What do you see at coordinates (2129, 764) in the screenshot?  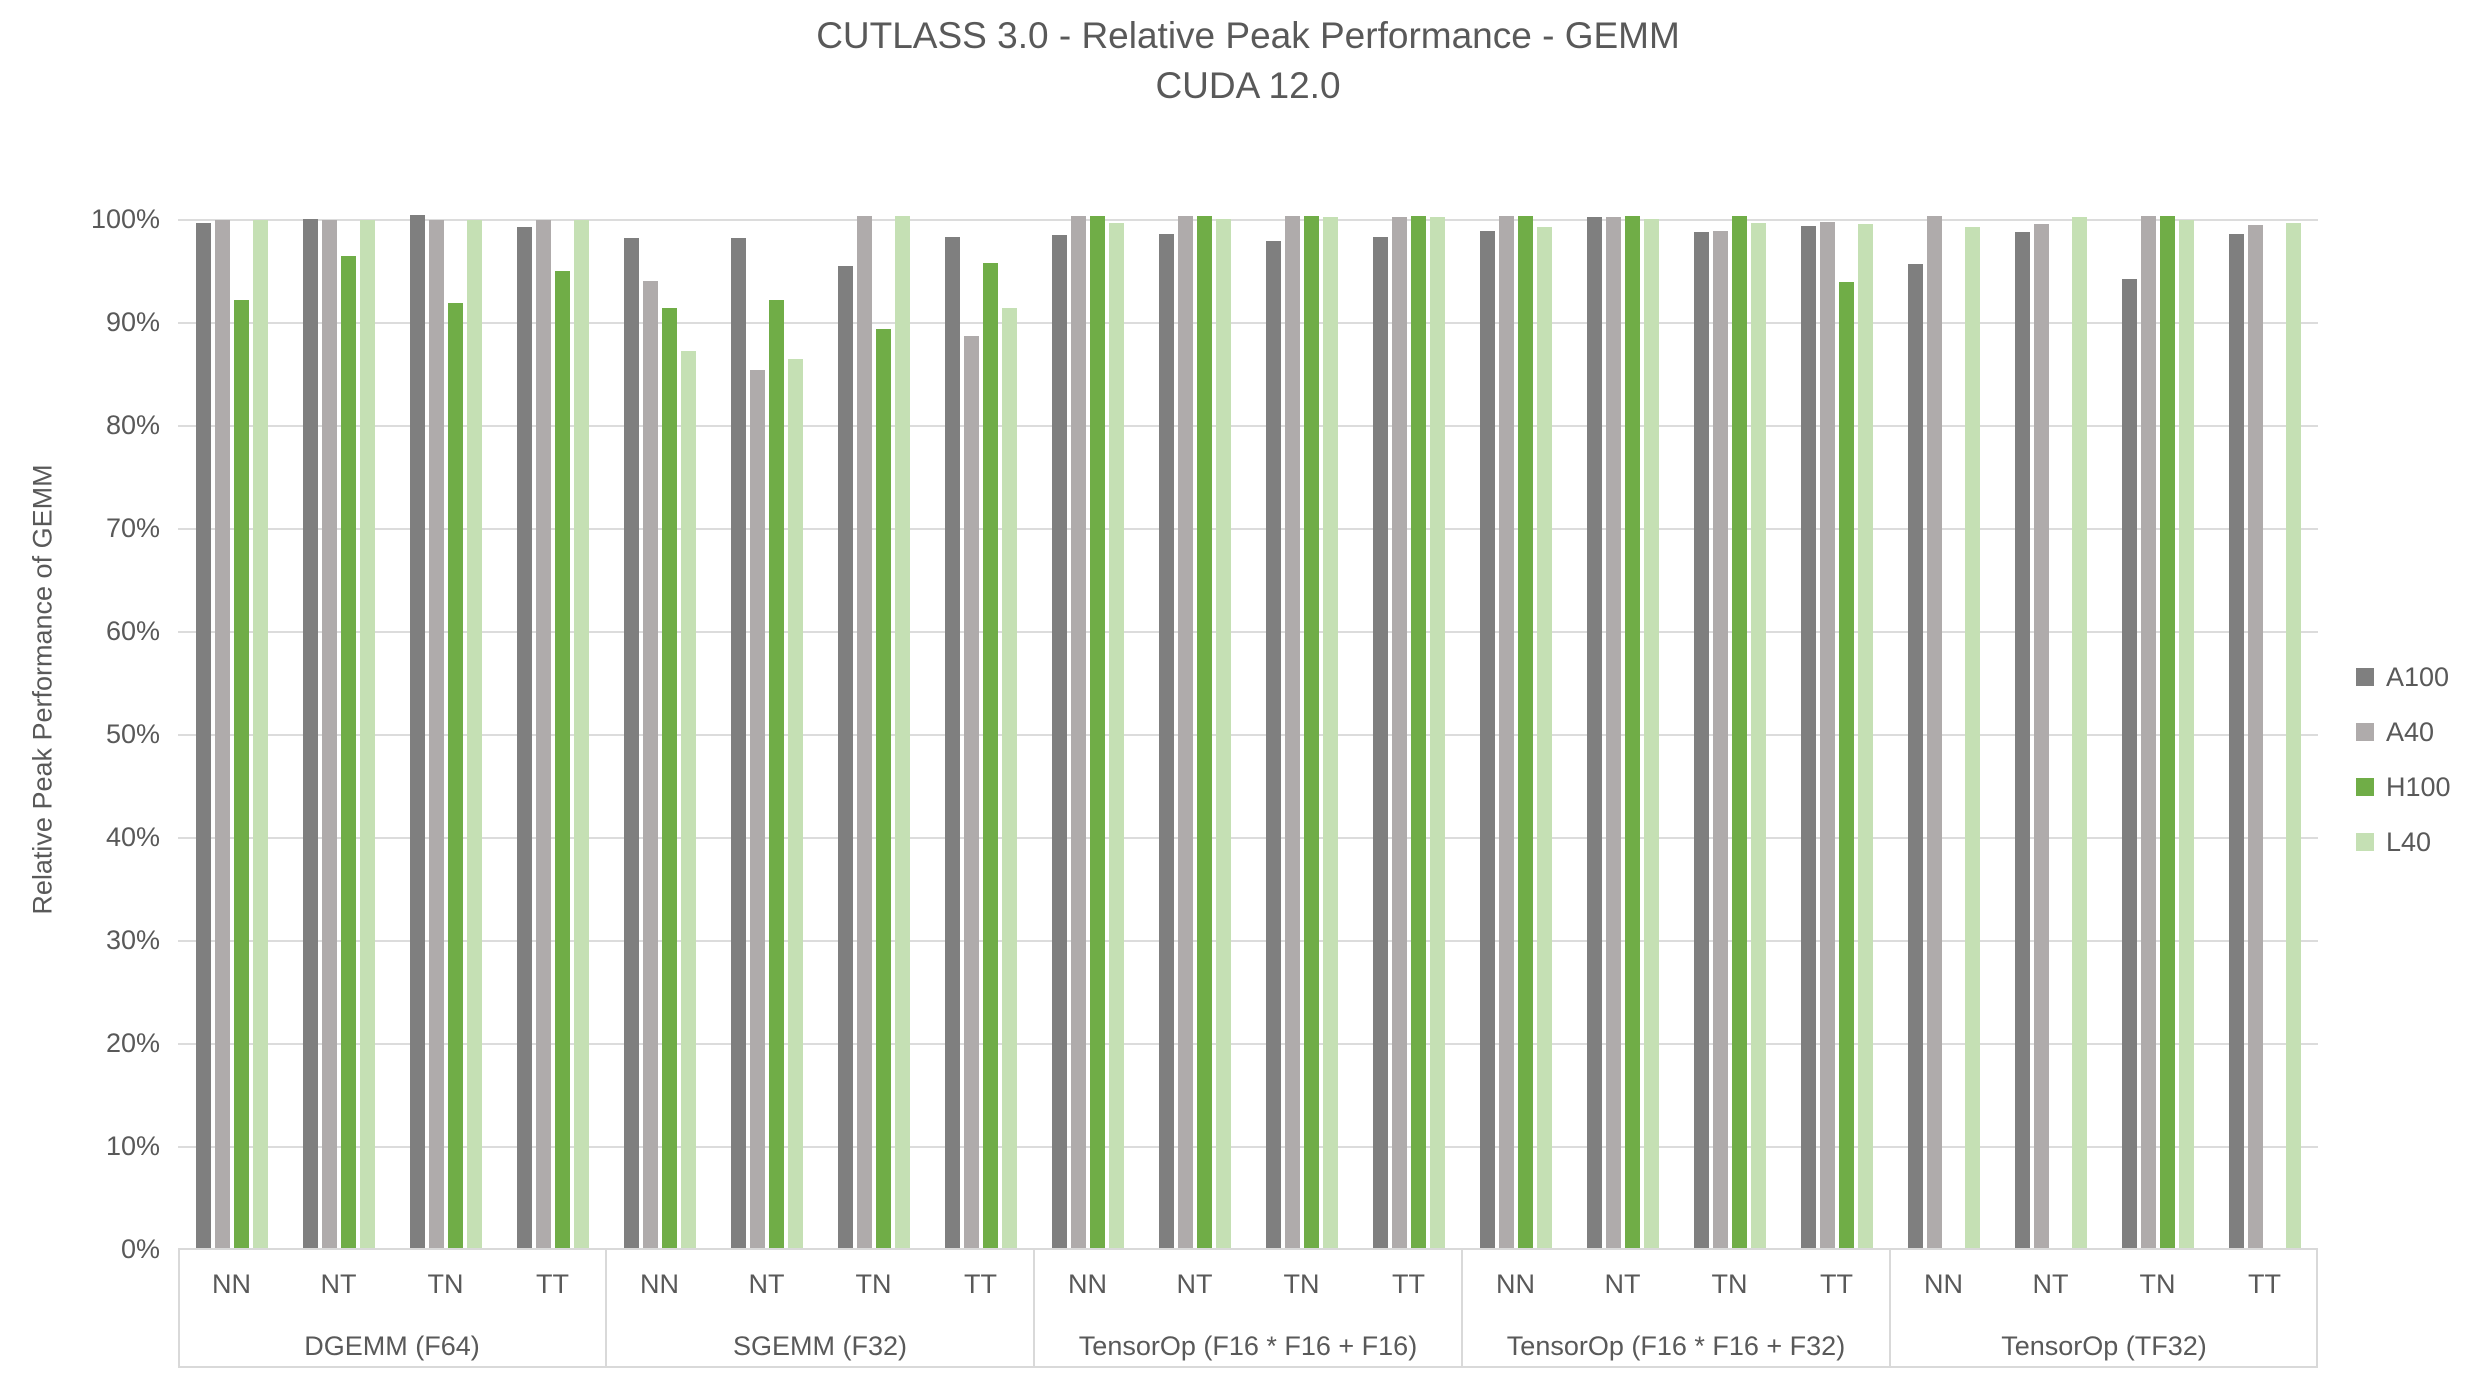 I see `bar-TensorOp (TF32)-TN-A100` at bounding box center [2129, 764].